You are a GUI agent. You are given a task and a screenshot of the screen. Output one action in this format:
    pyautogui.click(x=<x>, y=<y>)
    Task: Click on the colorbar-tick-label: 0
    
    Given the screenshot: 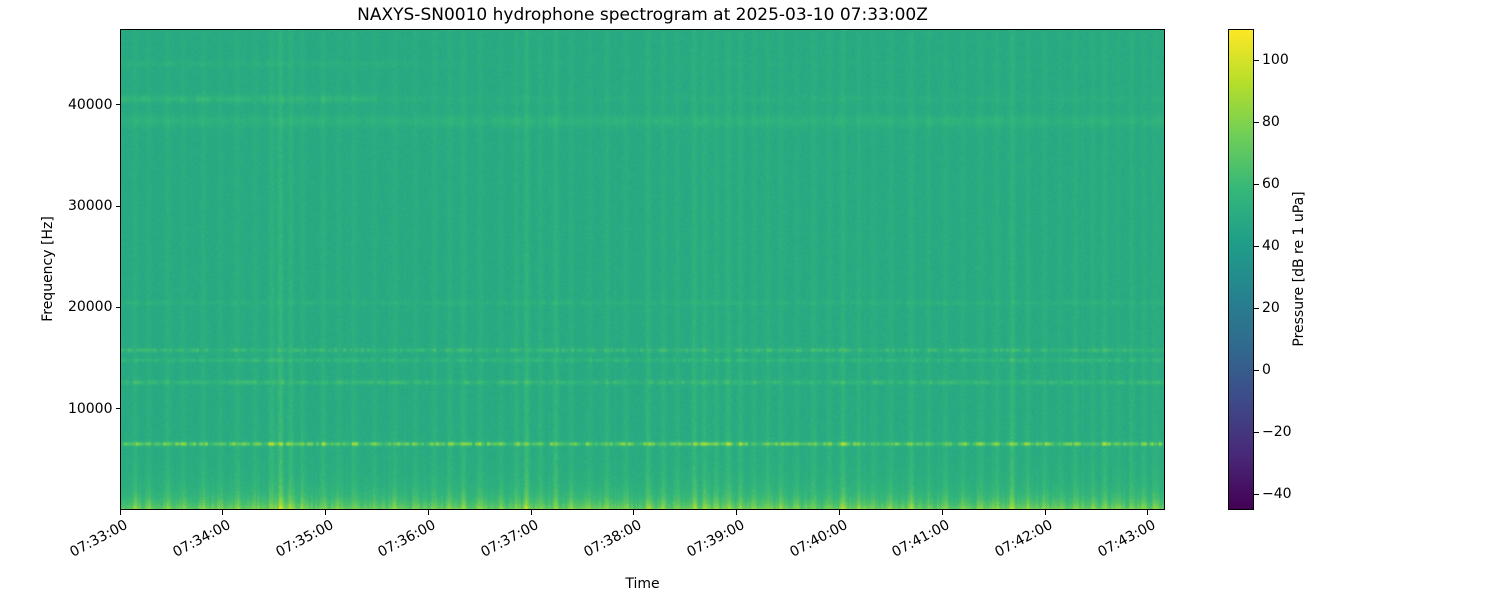 What is the action you would take?
    pyautogui.click(x=1266, y=370)
    